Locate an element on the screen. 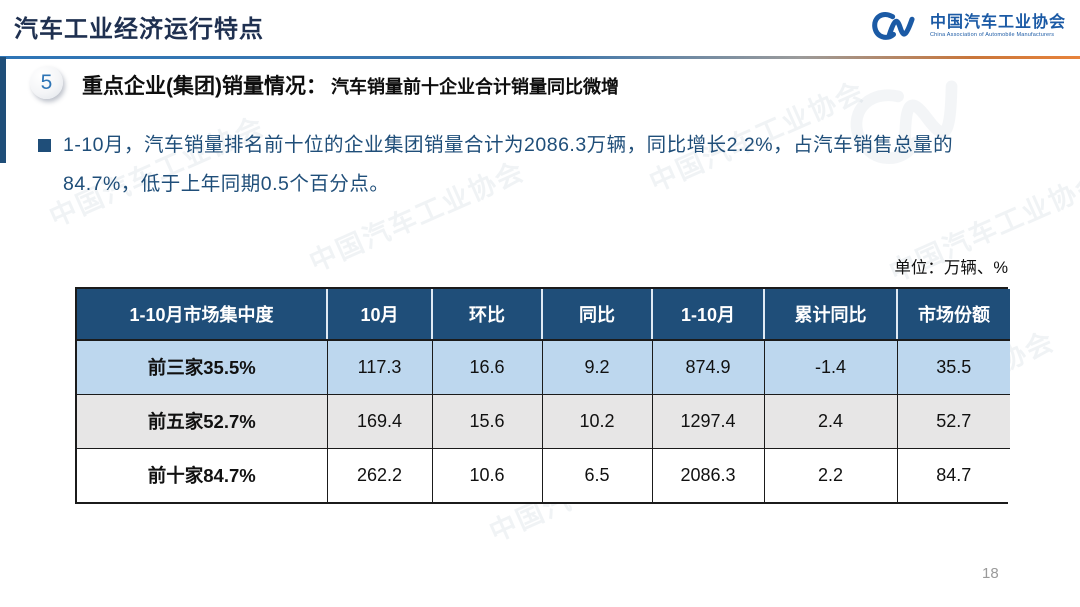 This screenshot has height=607, width=1080. cell: 2.4 is located at coordinates (830, 421).